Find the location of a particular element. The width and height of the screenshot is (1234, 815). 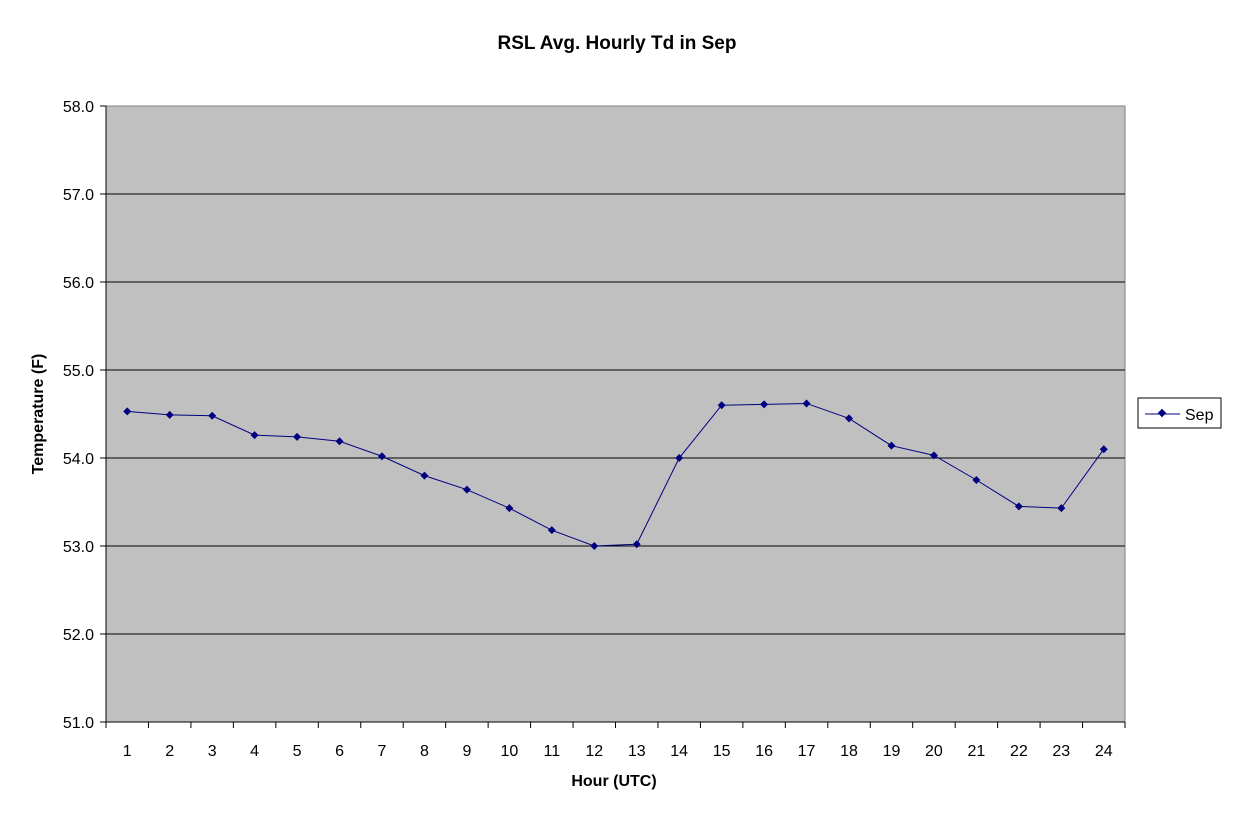

x-tick-label: 19 is located at coordinates (892, 751).